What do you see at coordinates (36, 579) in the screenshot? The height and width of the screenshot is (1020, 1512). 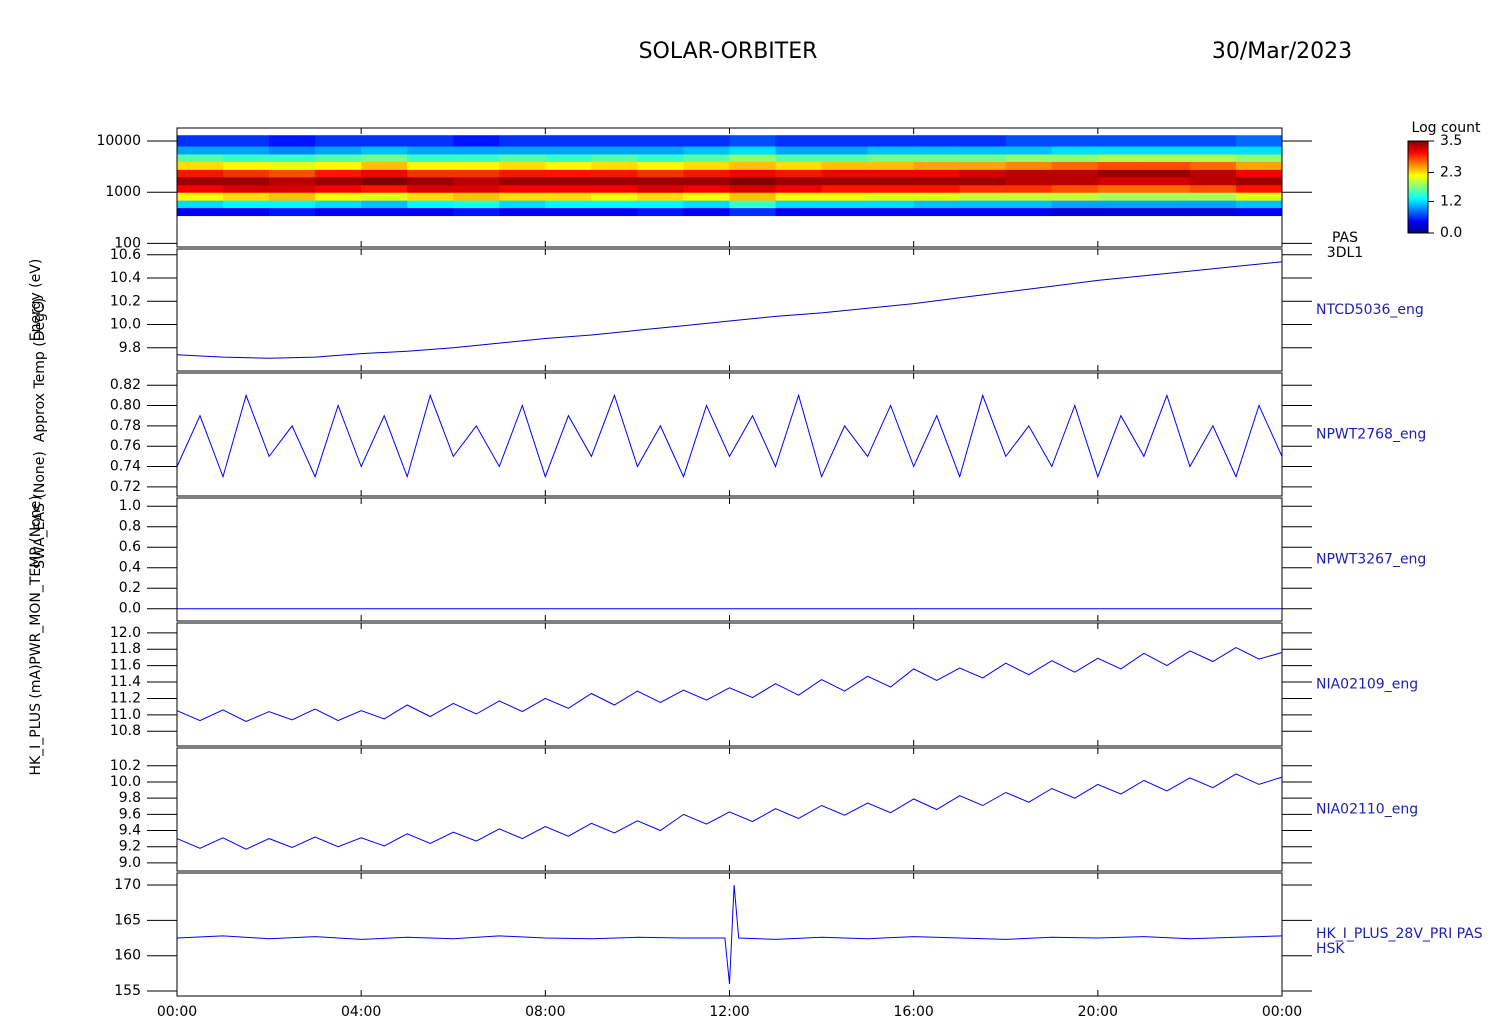 I see `y-axis-label: PWR_MON_TEMP (None)` at bounding box center [36, 579].